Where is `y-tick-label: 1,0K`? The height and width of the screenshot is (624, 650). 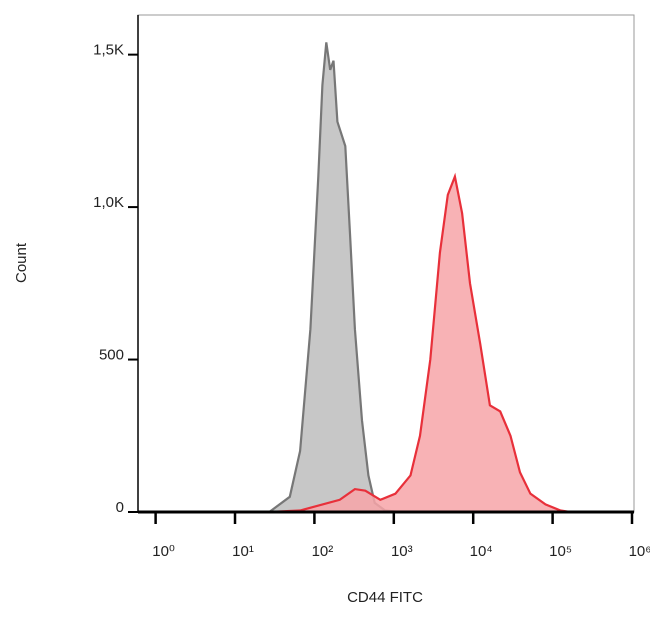 y-tick-label: 1,0K is located at coordinates (108, 202).